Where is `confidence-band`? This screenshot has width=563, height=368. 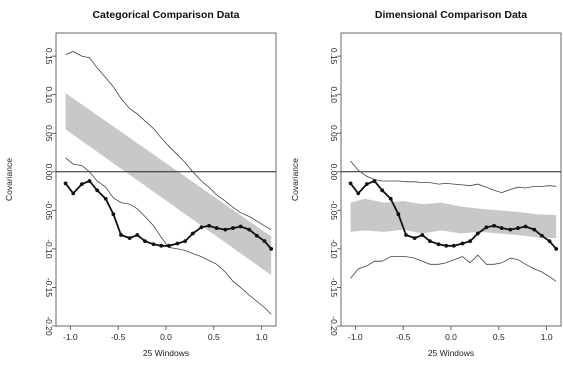 confidence-band is located at coordinates (453, 218).